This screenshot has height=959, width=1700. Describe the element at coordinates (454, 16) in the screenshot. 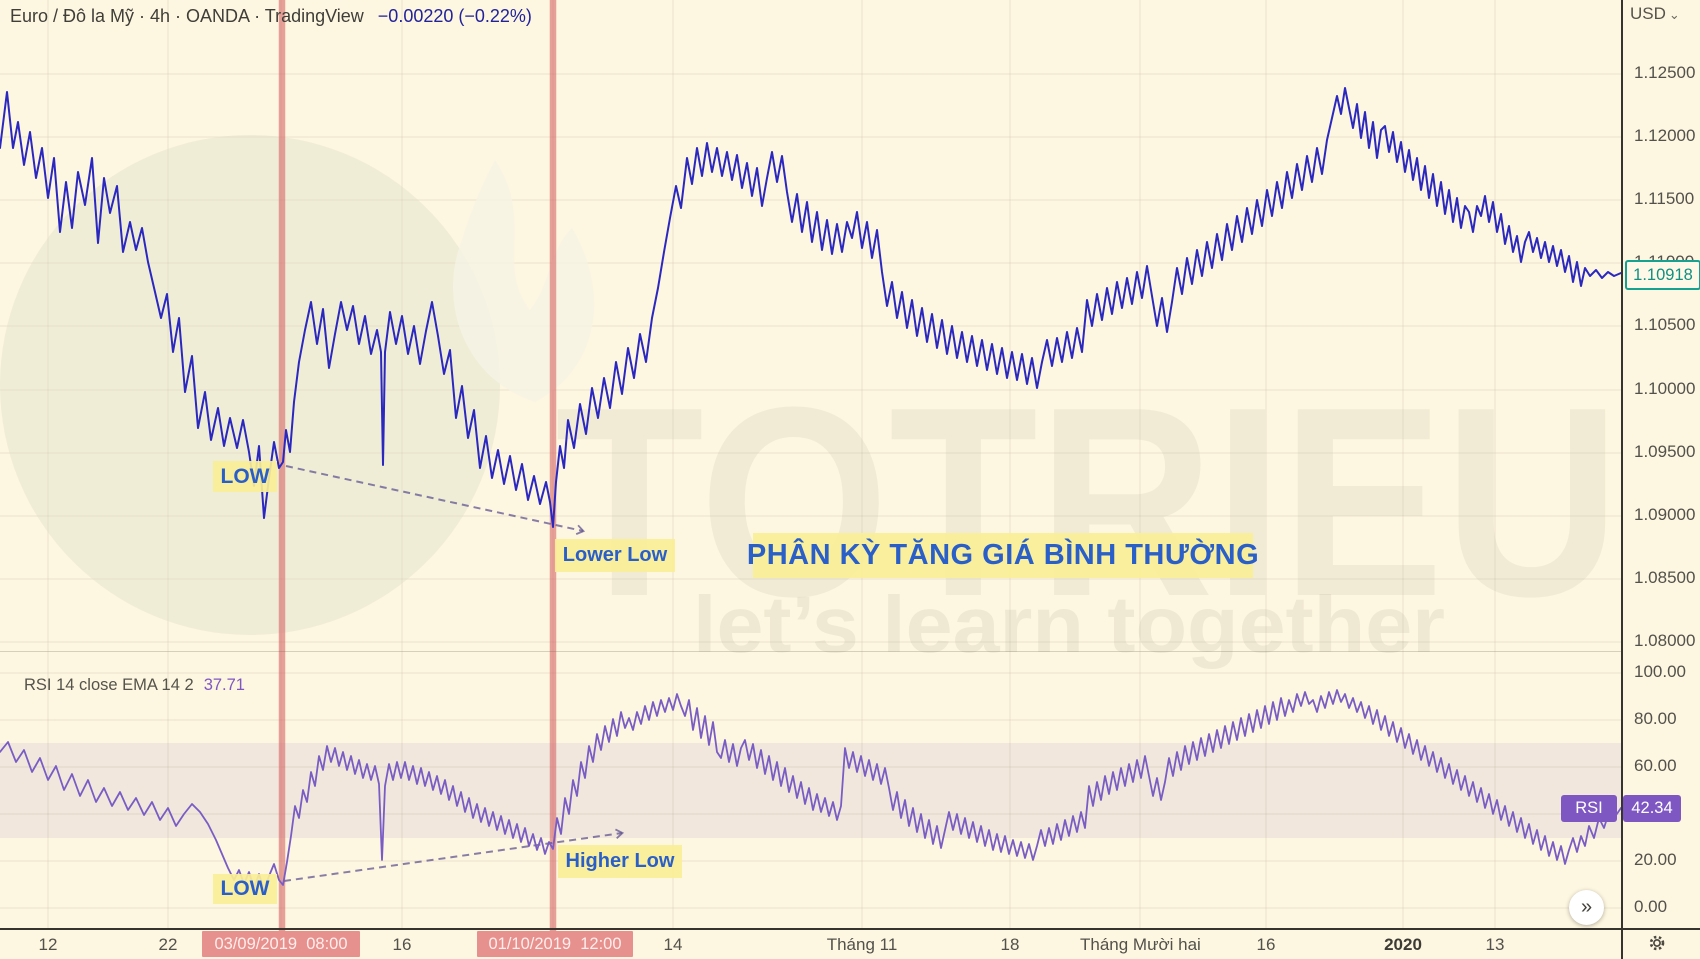

I see `price-change: −0.00220 (−0.22%)` at that location.